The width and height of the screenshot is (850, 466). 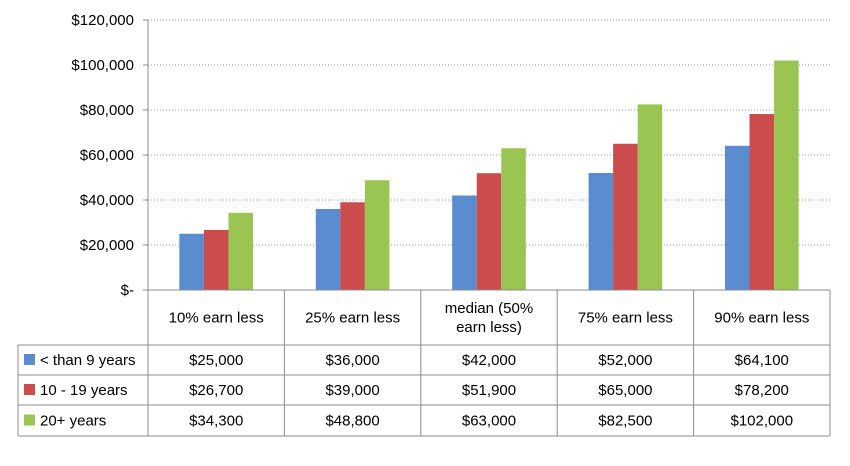 I want to click on data-table-cell: $63,000, so click(x=489, y=421).